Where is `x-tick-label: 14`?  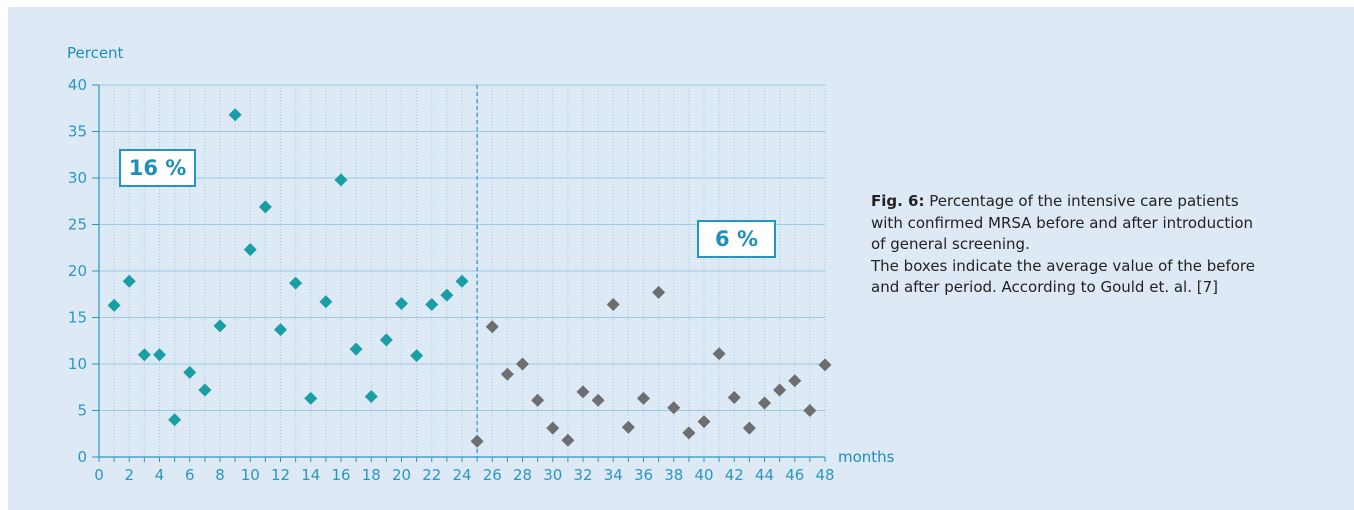
x-tick-label: 14 is located at coordinates (310, 475).